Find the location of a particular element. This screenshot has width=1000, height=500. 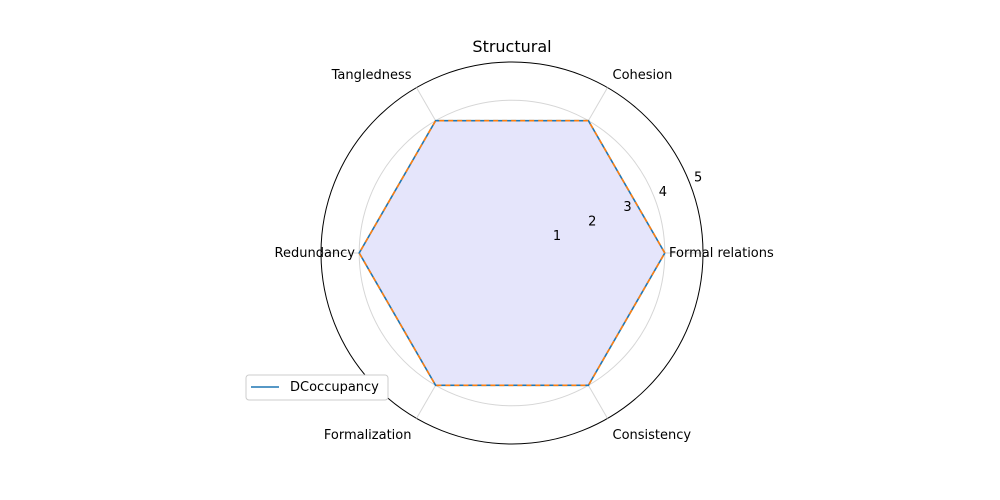

radial-tick-label: 5 is located at coordinates (698, 178).